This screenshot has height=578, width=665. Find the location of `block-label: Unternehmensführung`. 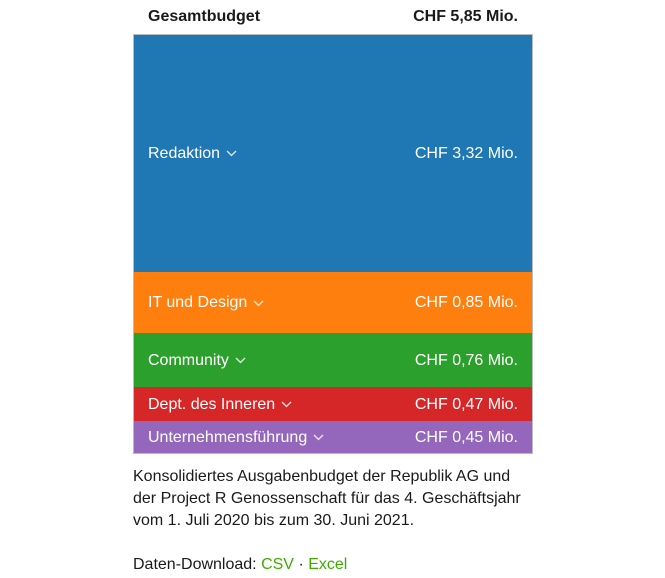

block-label: Unternehmensführung is located at coordinates (236, 438).